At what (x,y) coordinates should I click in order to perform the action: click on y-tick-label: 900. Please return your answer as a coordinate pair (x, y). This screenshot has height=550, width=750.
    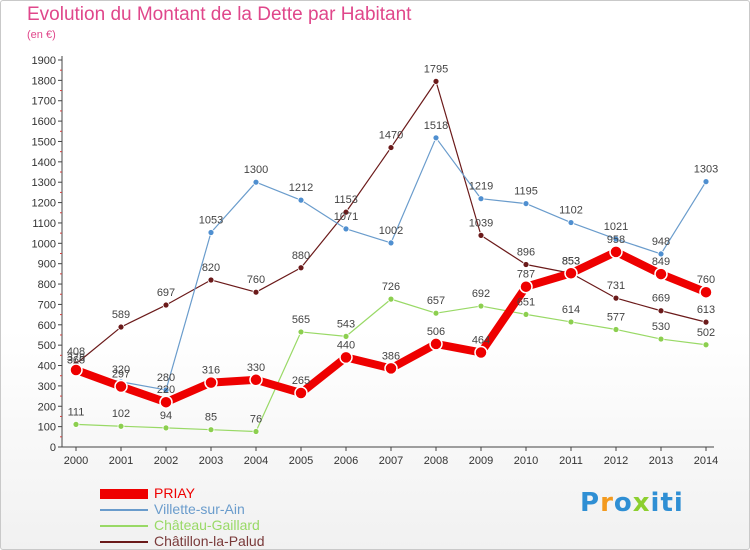
    Looking at the image, I should click on (47, 265).